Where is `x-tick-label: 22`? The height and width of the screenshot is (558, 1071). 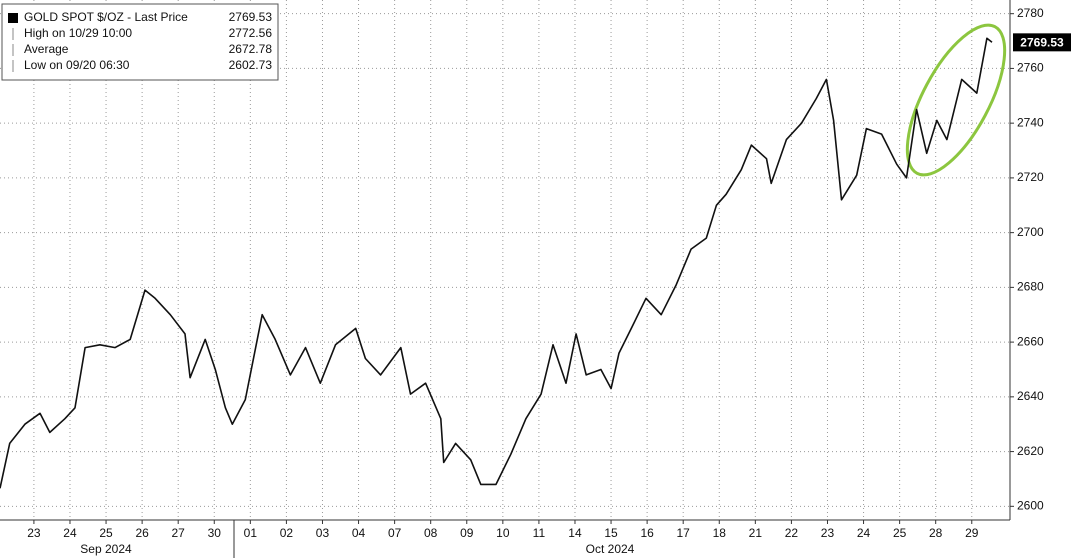
x-tick-label: 22 is located at coordinates (792, 533).